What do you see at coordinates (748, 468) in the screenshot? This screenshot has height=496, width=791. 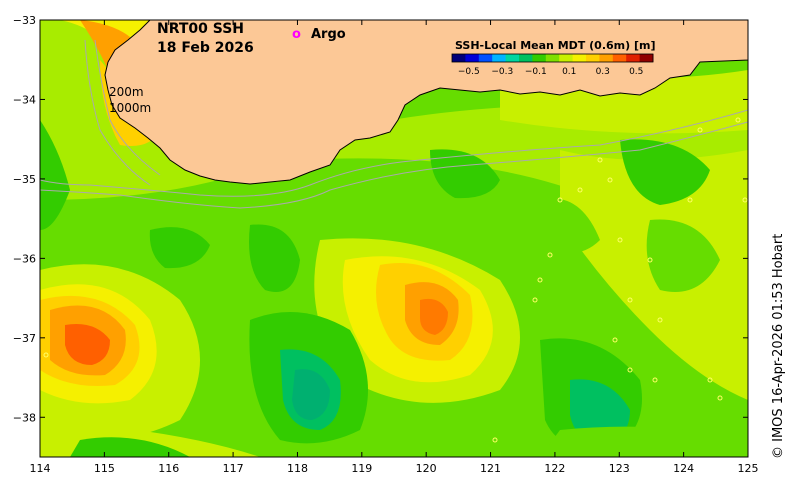 I see `lon-tick-label: 125` at bounding box center [748, 468].